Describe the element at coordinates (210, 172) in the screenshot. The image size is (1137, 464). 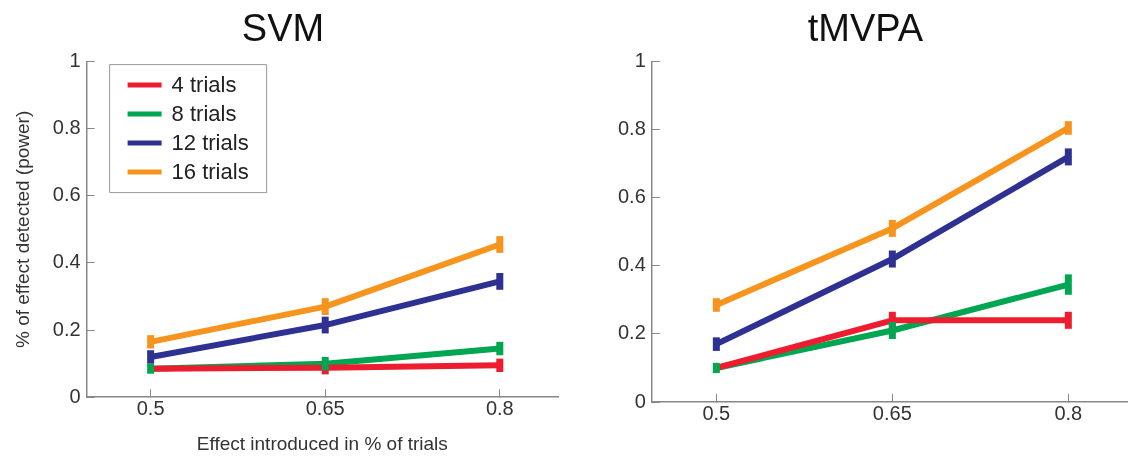
I see `legend-label: 16 trials` at that location.